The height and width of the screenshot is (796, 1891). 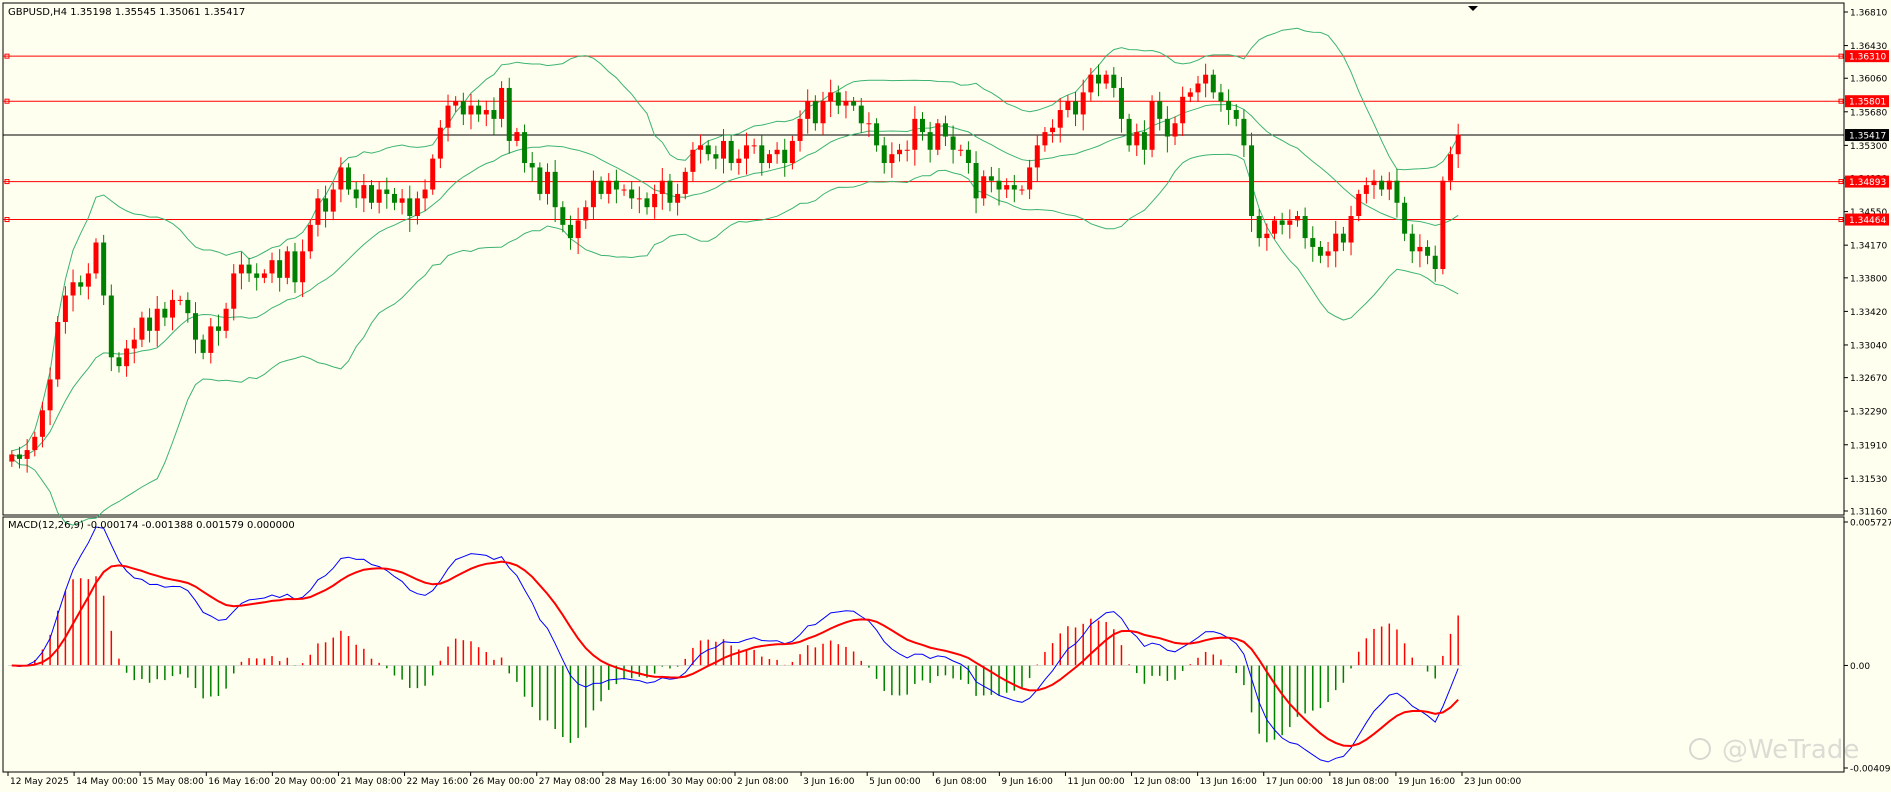 What do you see at coordinates (1426, 782) in the screenshot?
I see `time-tick-label: 19 Jun 16:00` at bounding box center [1426, 782].